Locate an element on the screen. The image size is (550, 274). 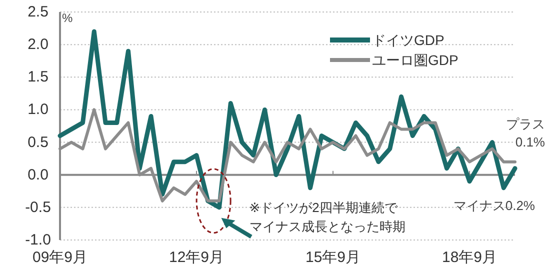
x-tick-label: 09年9月 is located at coordinates (60, 257).